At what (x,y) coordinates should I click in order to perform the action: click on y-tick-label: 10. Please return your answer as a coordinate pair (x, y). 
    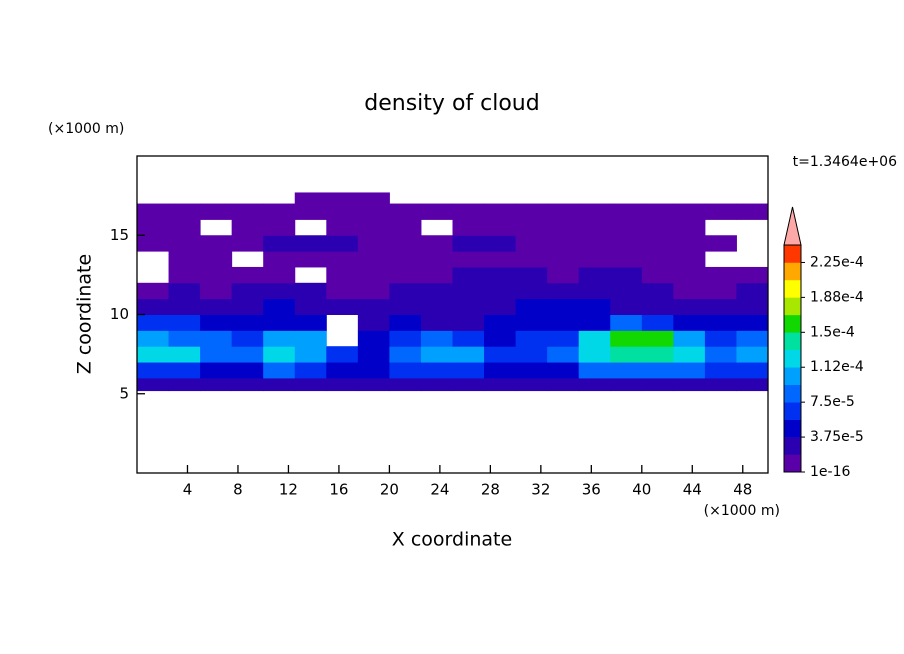
    Looking at the image, I should click on (119, 314).